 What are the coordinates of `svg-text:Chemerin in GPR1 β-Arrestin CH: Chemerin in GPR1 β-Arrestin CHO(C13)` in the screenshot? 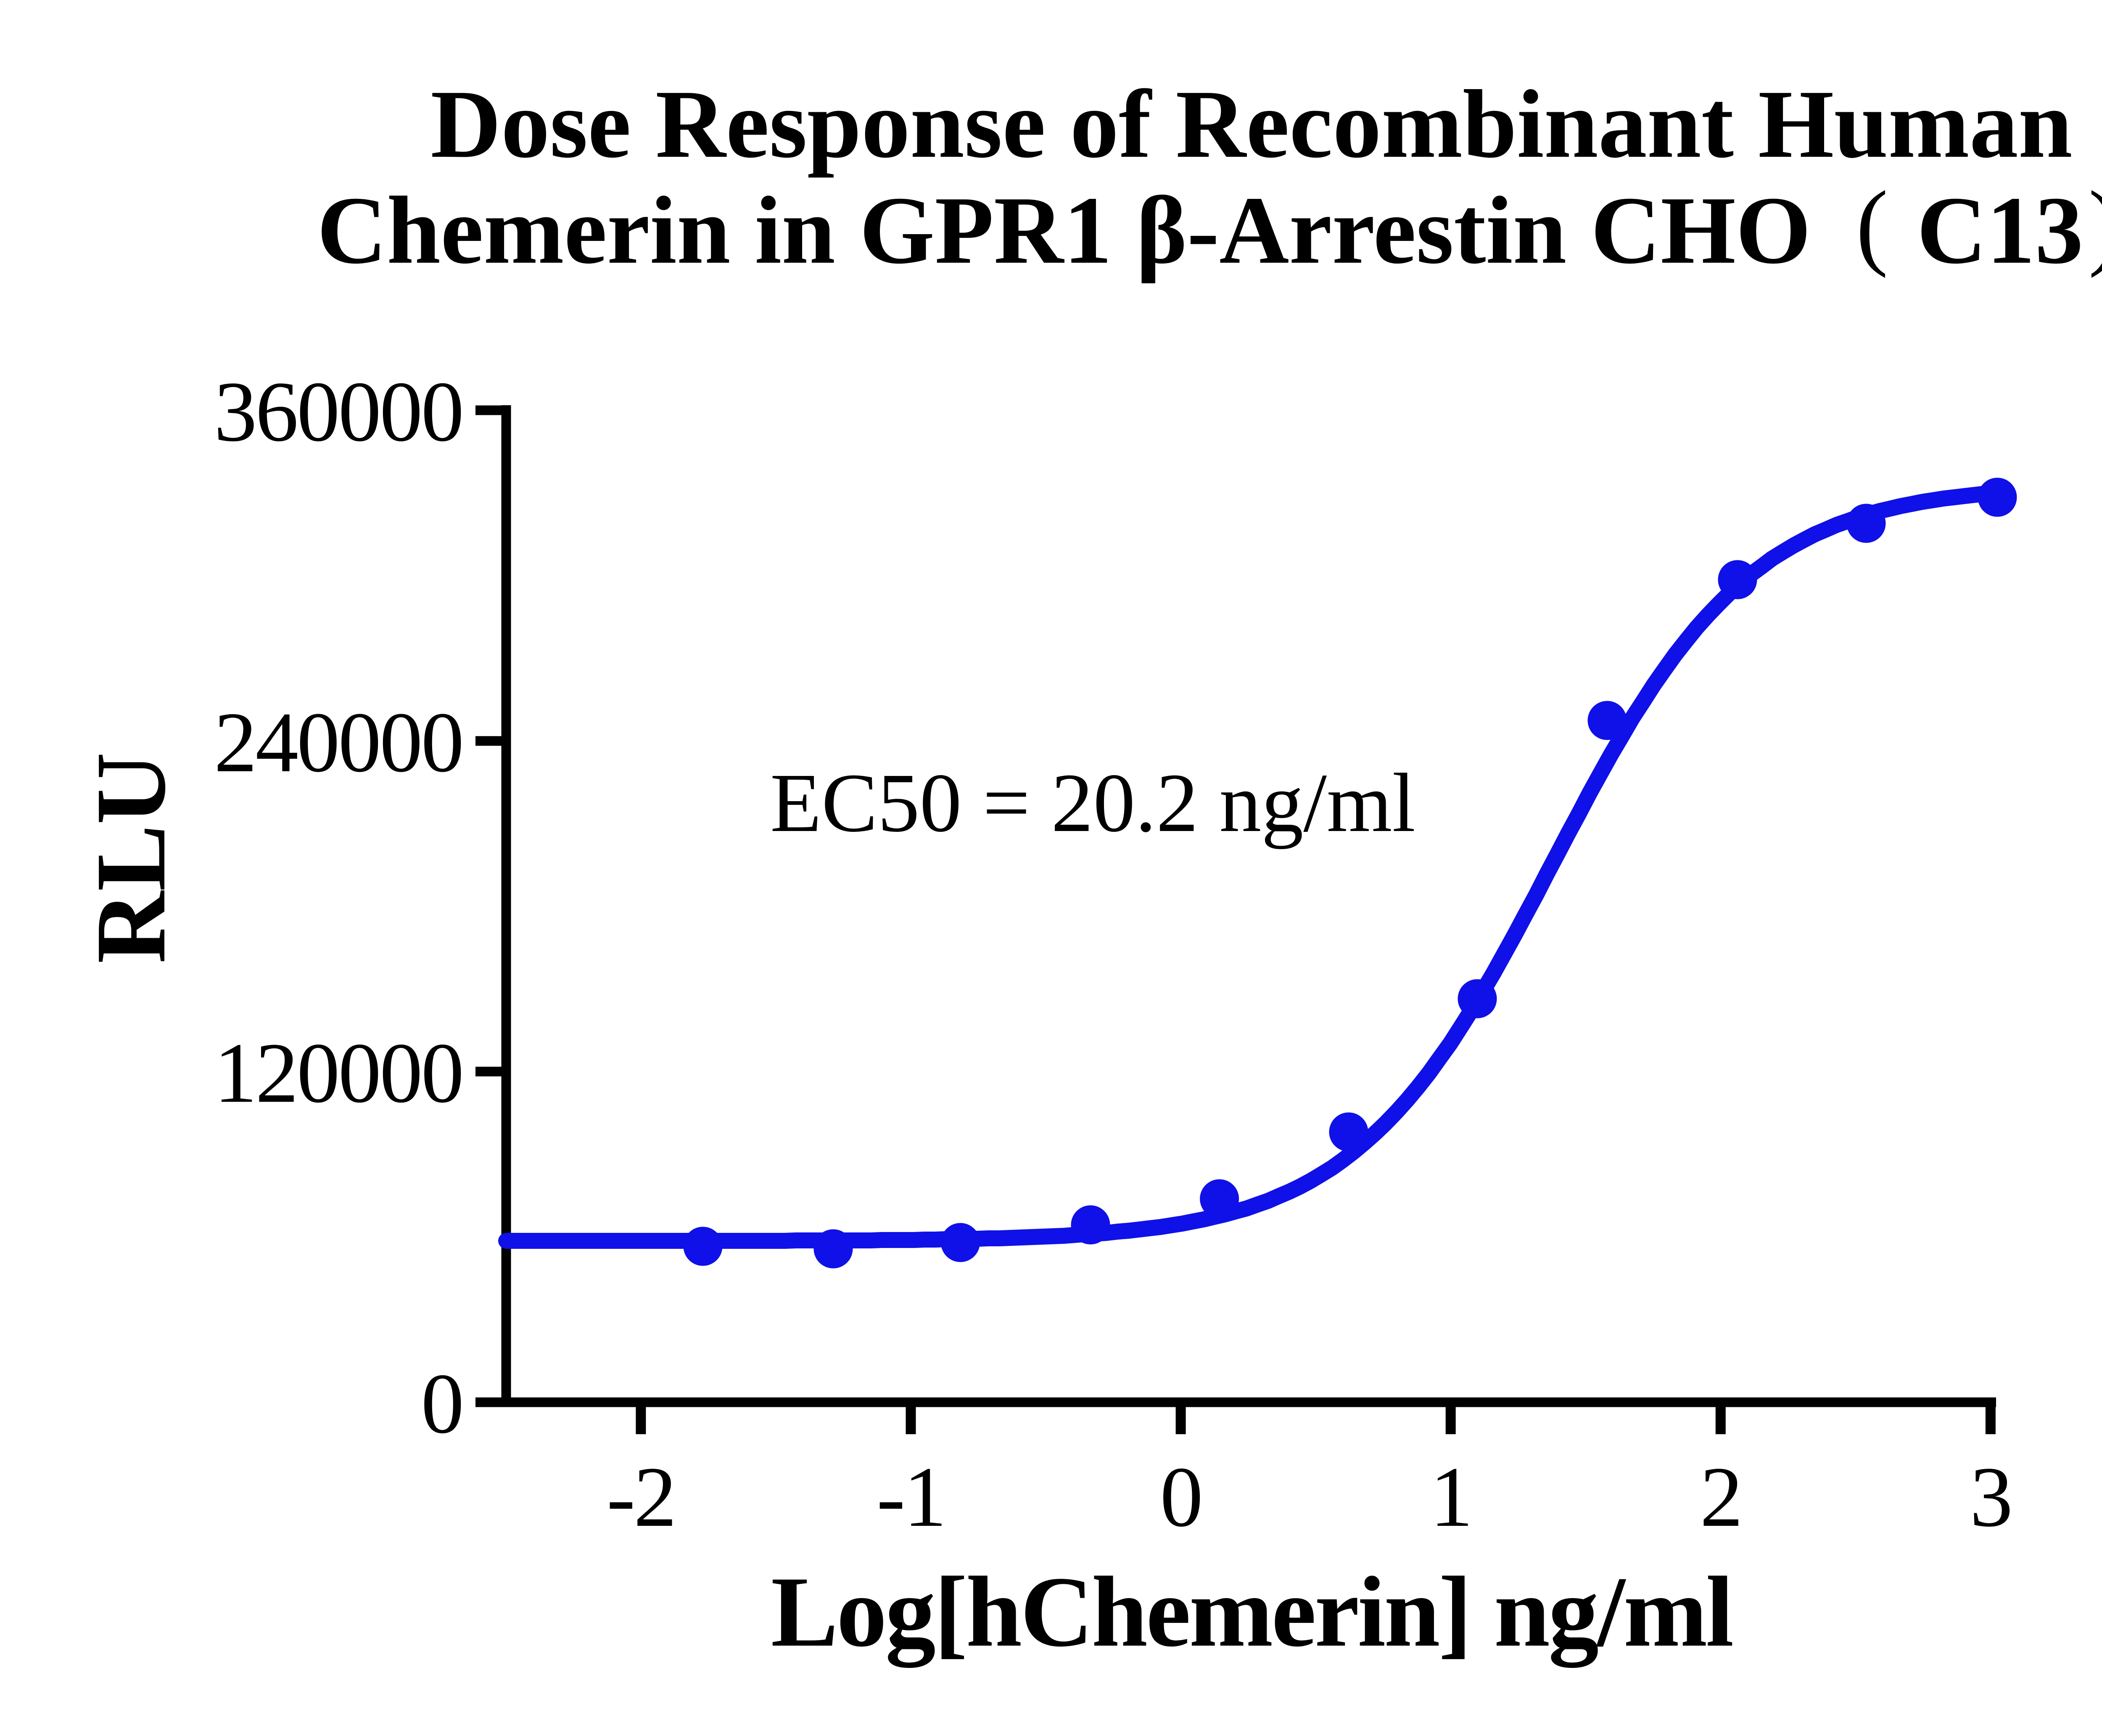 It's located at (1209, 227).